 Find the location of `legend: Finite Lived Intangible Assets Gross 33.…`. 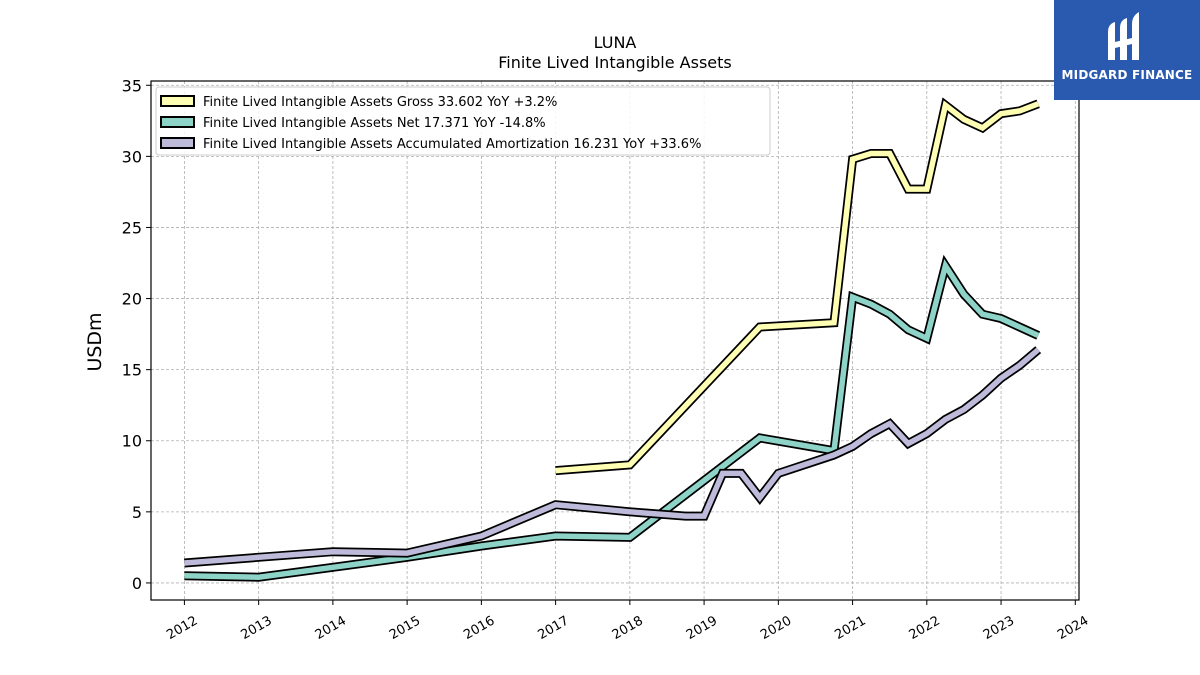

legend: Finite Lived Intangible Assets Gross 33.… is located at coordinates (463, 121).